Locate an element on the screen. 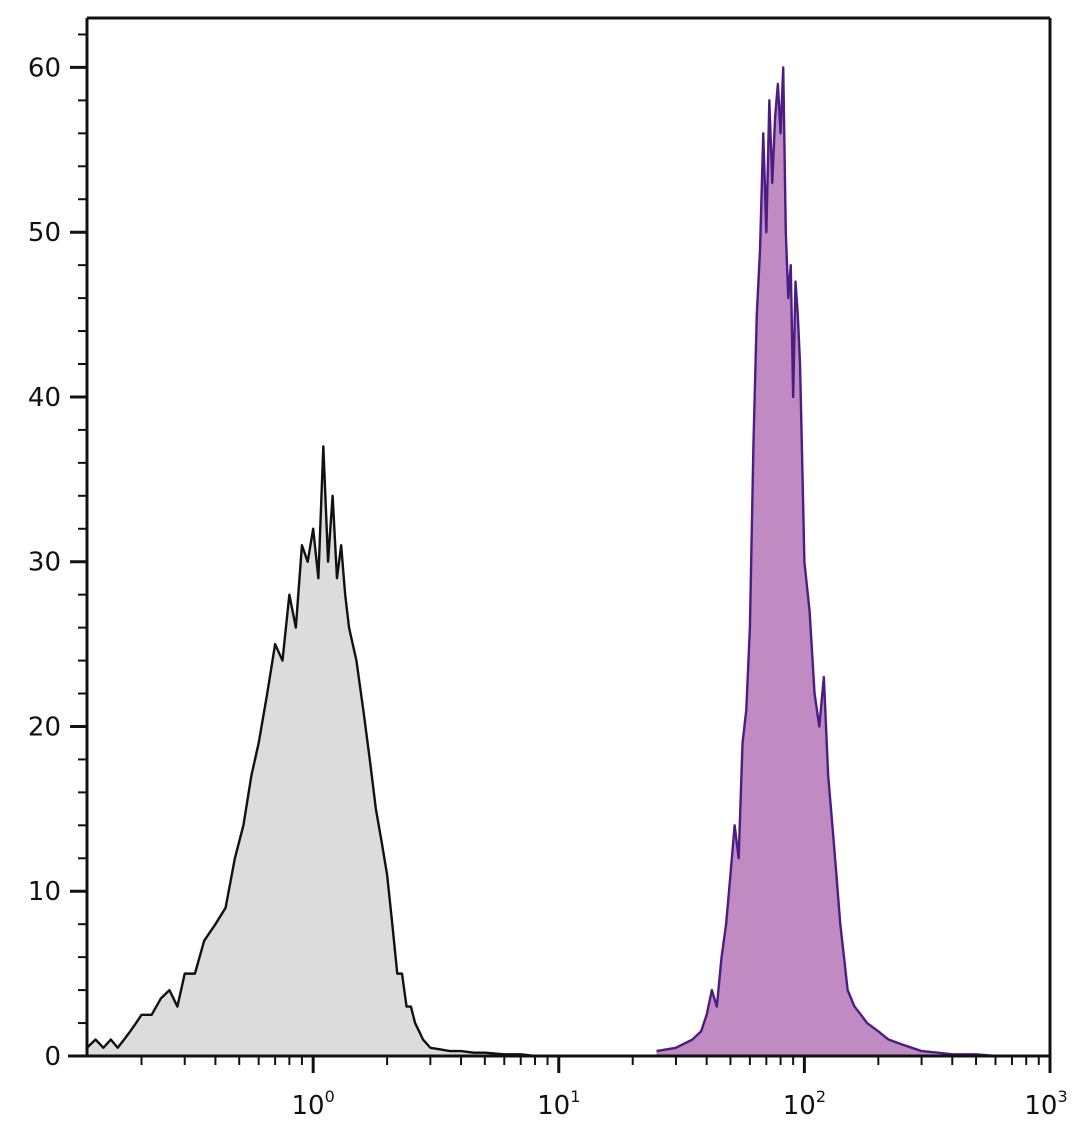  x-tick-label: 10³ is located at coordinates (1045, 1104).